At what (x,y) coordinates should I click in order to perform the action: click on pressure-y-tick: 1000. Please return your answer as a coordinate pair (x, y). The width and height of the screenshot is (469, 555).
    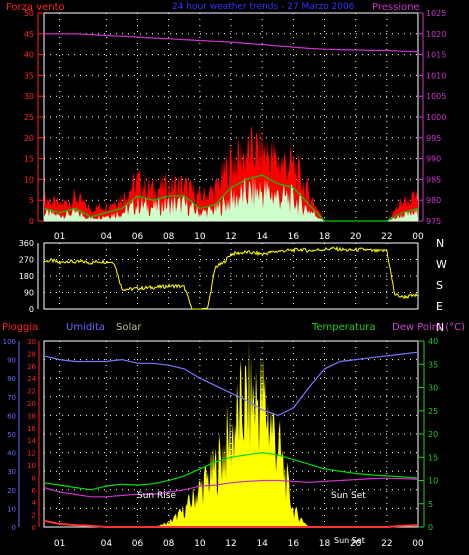
    Looking at the image, I should click on (436, 117).